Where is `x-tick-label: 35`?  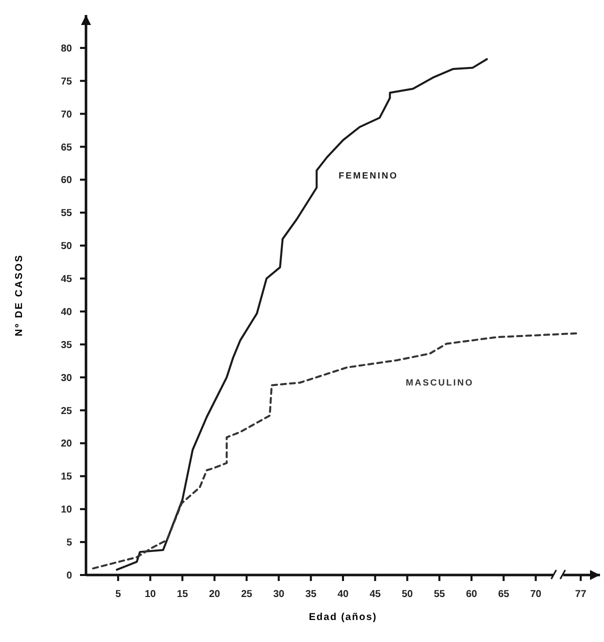 x-tick-label: 35 is located at coordinates (311, 594).